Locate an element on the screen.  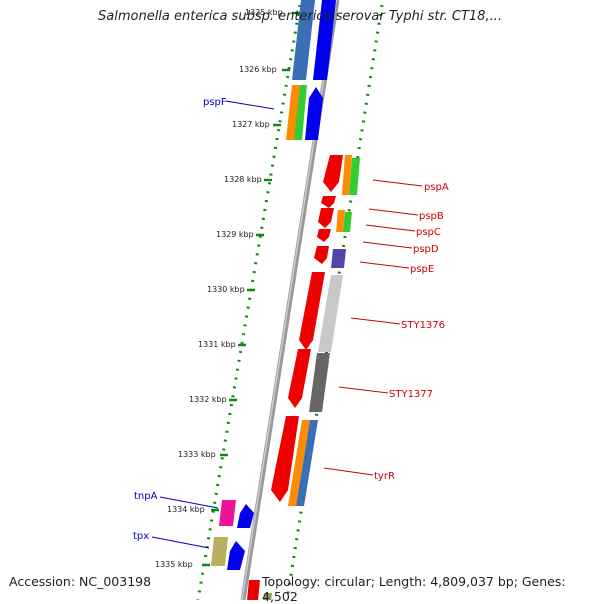
leader-pspE is located at coordinates (384, 265).